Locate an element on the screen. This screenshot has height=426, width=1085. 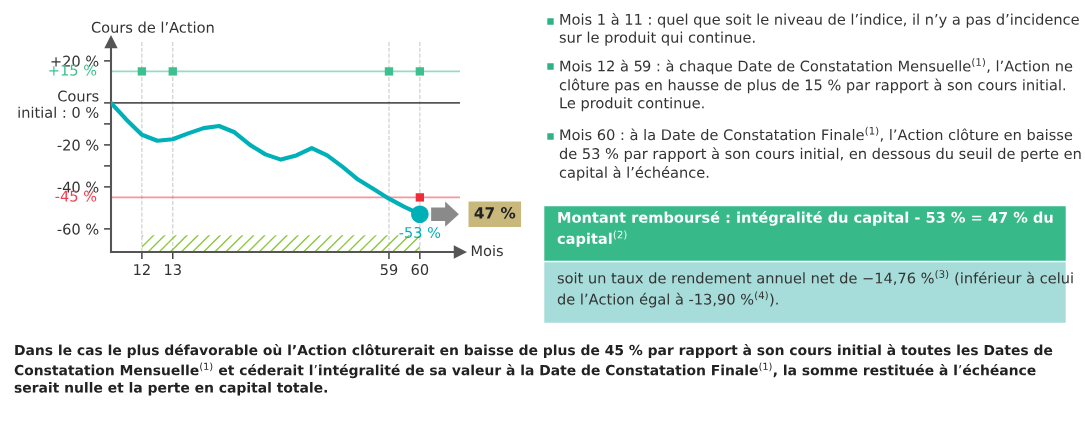
y-tick-label: Cours initial : 0 % is located at coordinates (58, 104).